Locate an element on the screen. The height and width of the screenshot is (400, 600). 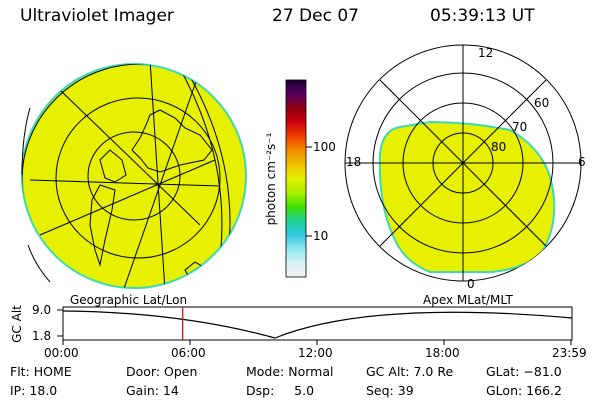
instrument-title: Ultraviolet Imager is located at coordinates (97, 16).